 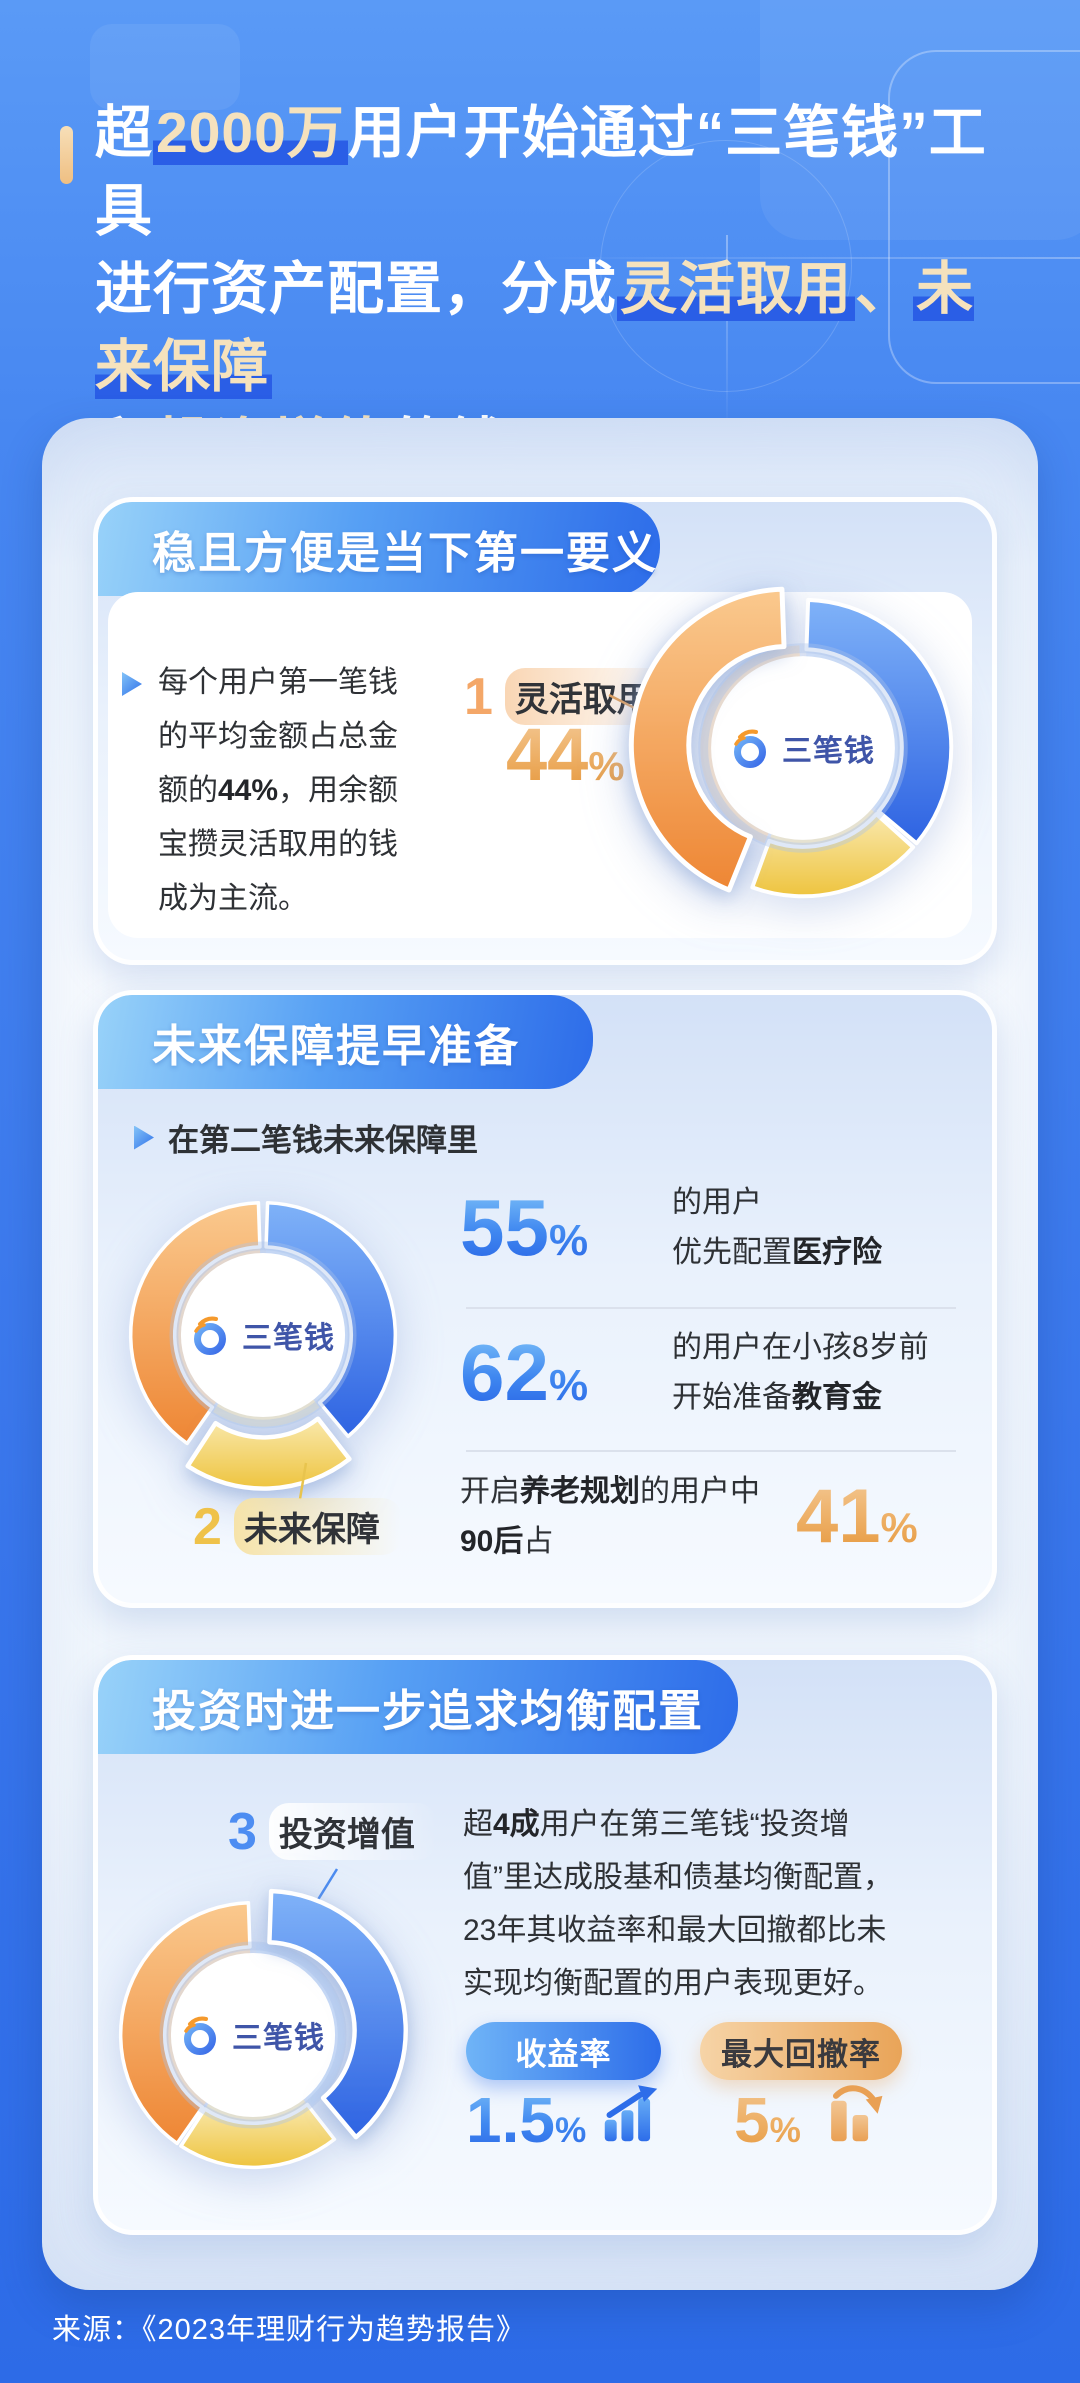 I want to click on stat-text: 开启养老规划的用户中 90后占, so click(x=610, y=1516).